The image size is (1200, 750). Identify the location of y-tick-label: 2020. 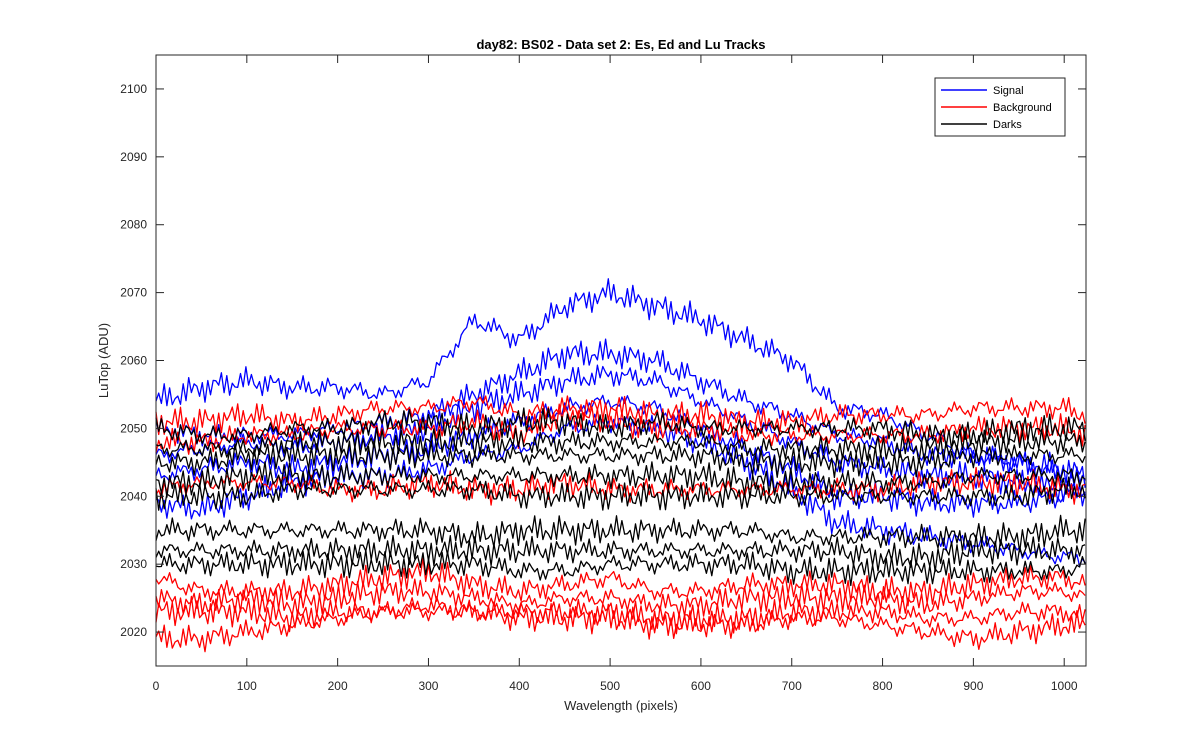
(133, 632).